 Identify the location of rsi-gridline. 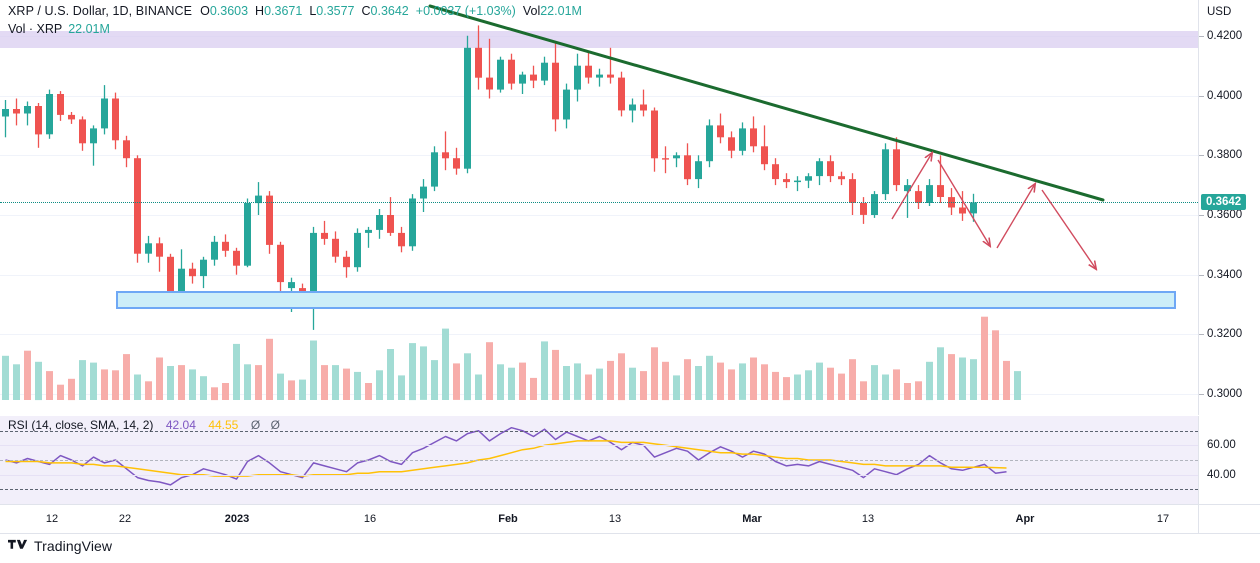
(599, 475).